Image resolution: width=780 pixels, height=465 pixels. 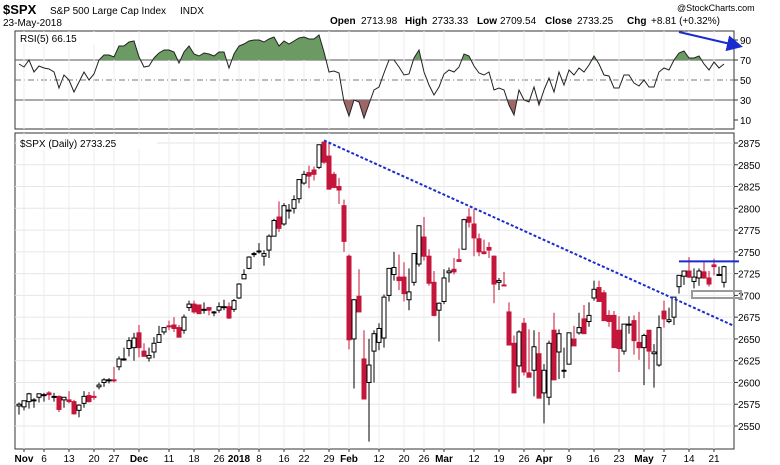 I want to click on x-tick-label: 27, so click(x=114, y=459).